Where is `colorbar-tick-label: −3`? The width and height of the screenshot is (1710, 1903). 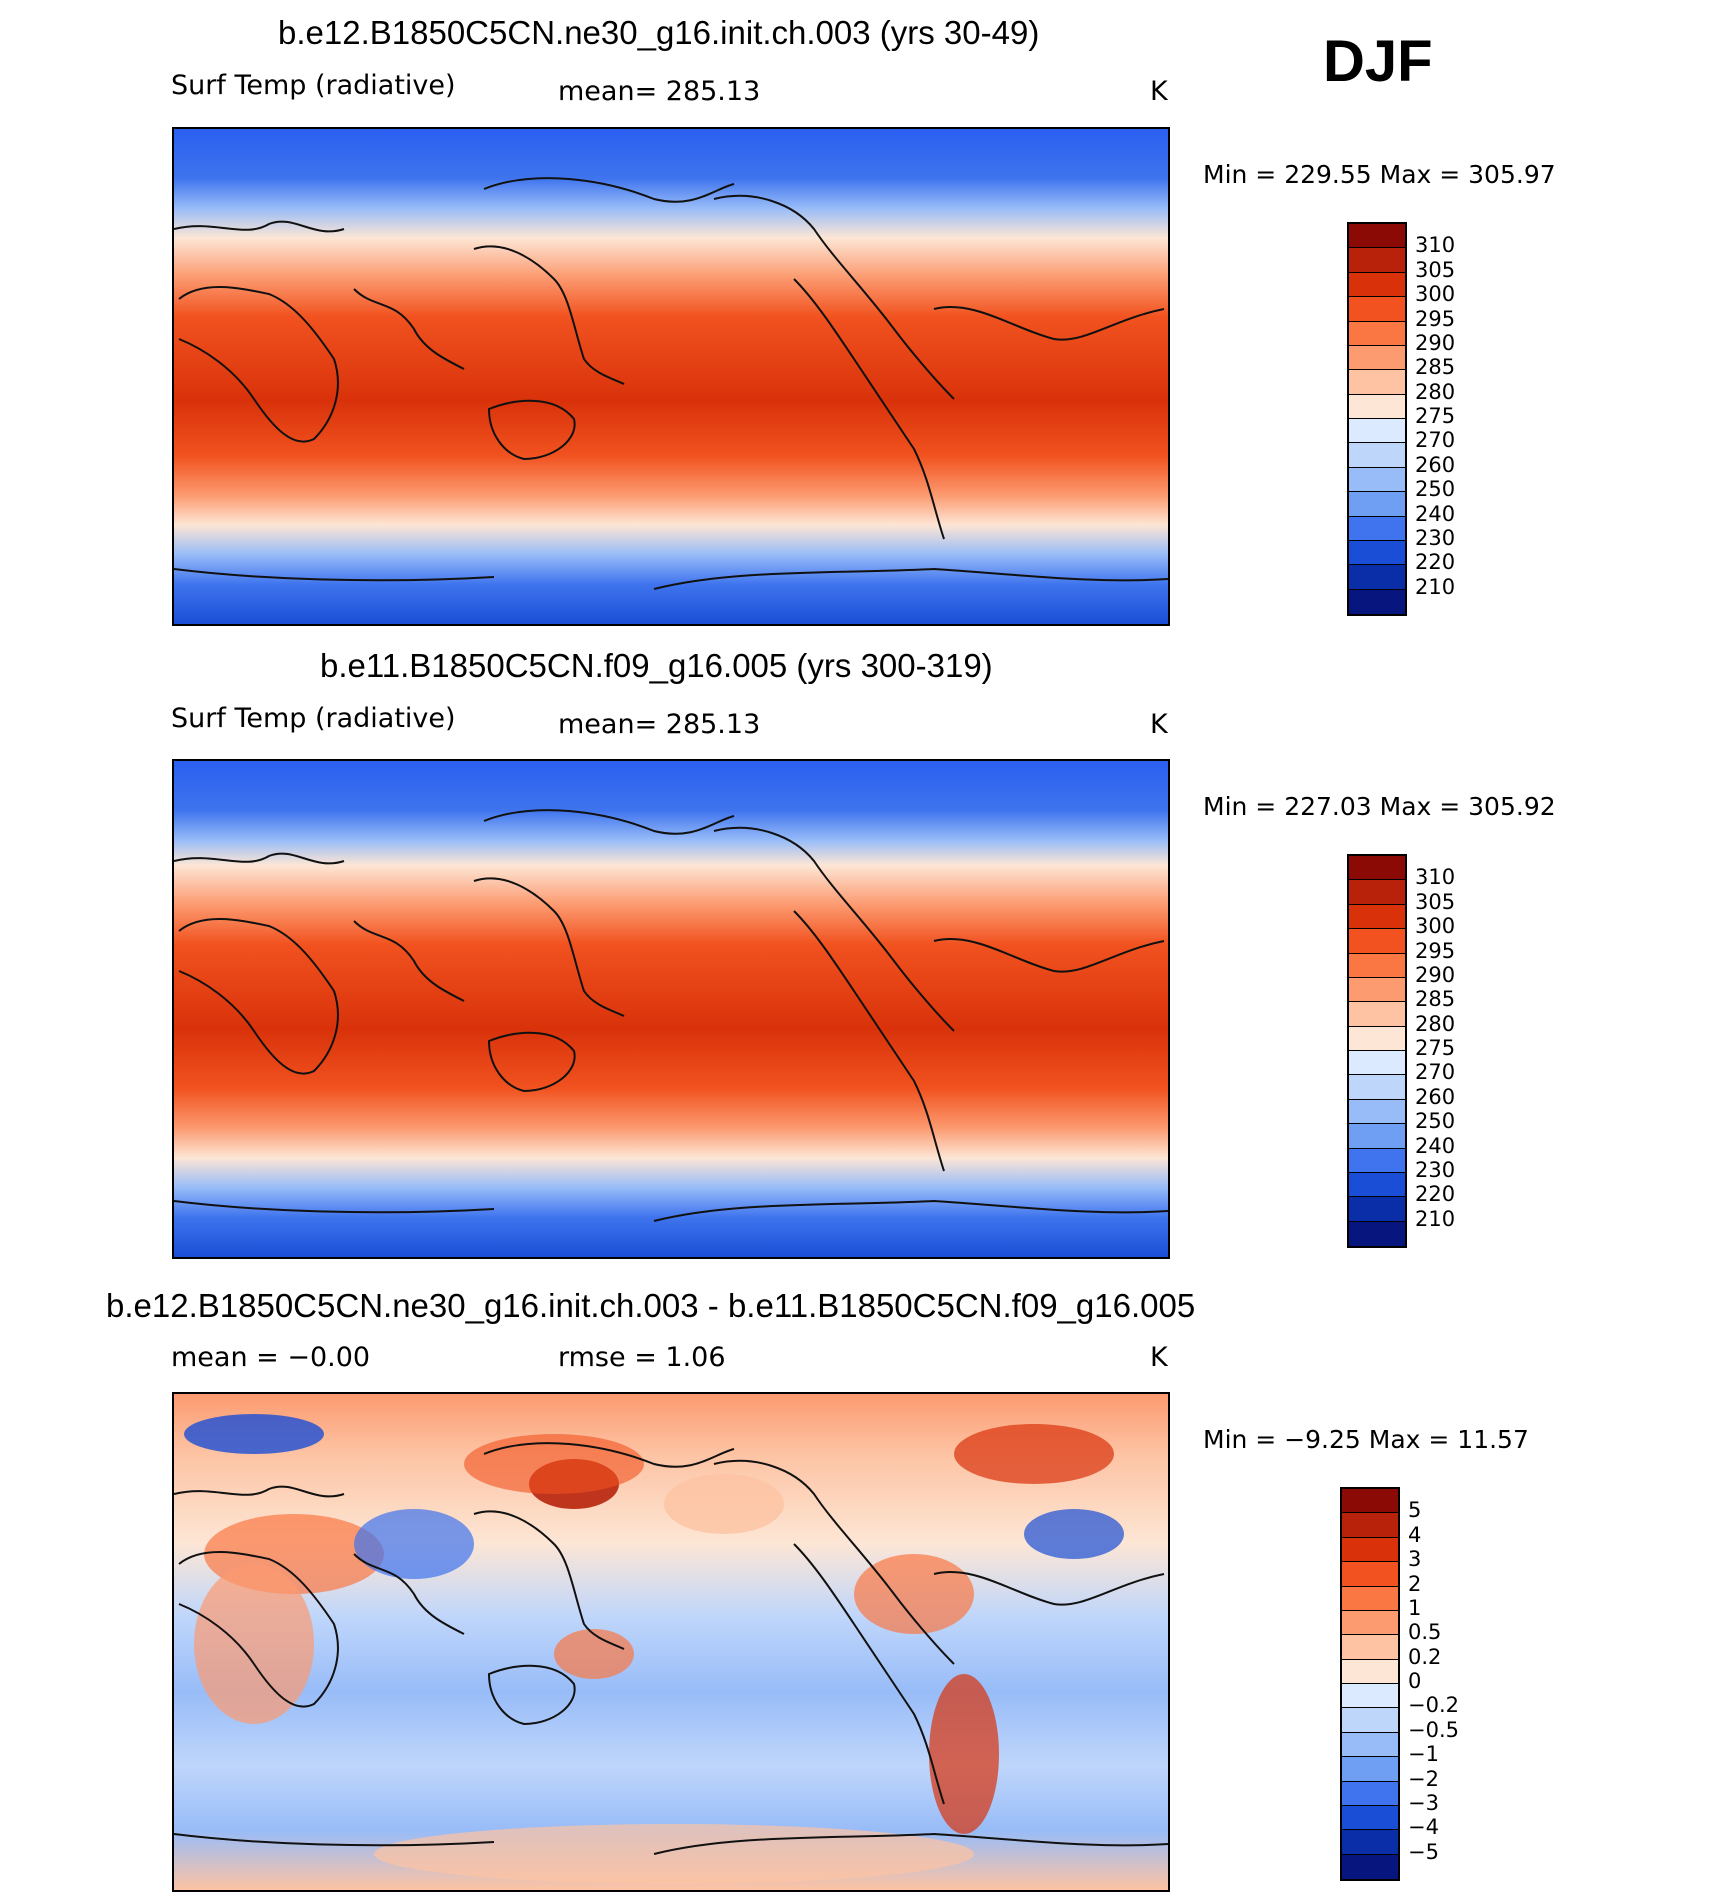
colorbar-tick-label: −3 is located at coordinates (1423, 1802).